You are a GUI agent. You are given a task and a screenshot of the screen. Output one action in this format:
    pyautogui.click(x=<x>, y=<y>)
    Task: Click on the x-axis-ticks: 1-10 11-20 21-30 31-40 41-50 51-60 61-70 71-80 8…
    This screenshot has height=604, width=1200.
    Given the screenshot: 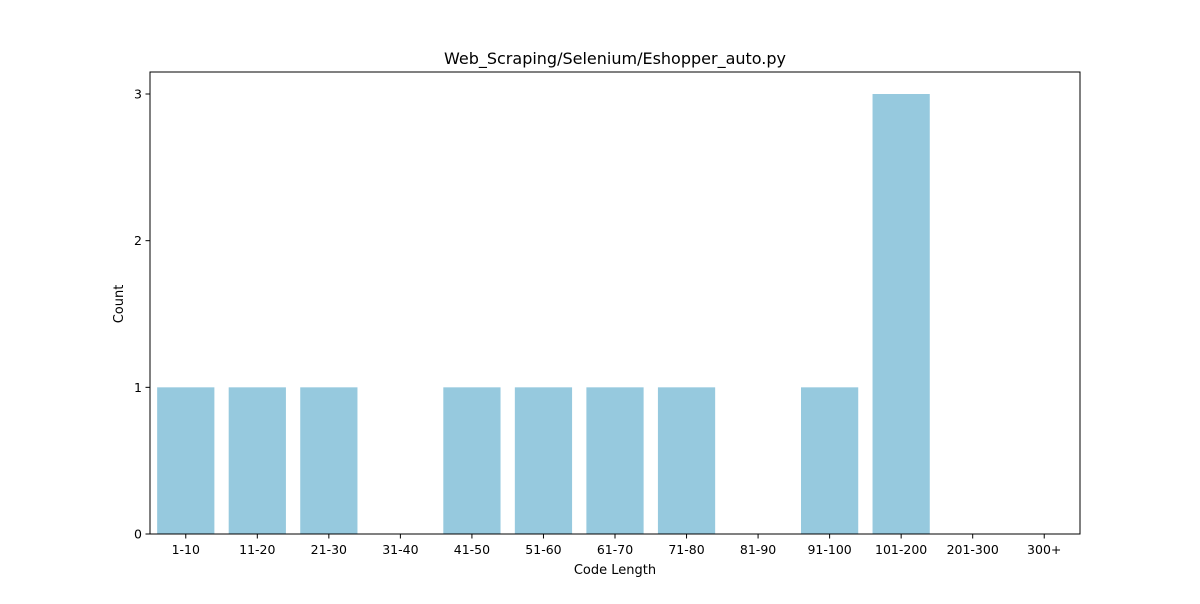 What is the action you would take?
    pyautogui.click(x=616, y=545)
    